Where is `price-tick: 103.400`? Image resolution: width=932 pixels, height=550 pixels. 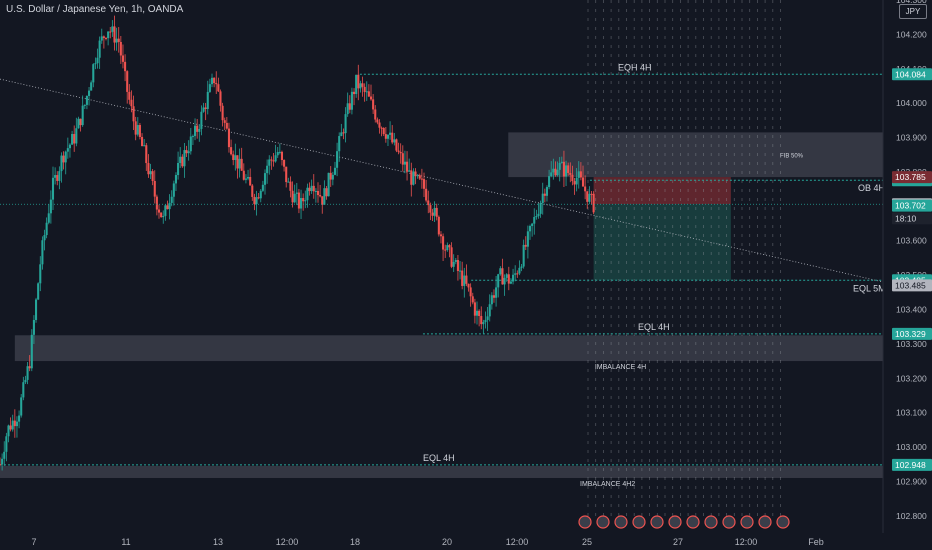 price-tick: 103.400 is located at coordinates (911, 309).